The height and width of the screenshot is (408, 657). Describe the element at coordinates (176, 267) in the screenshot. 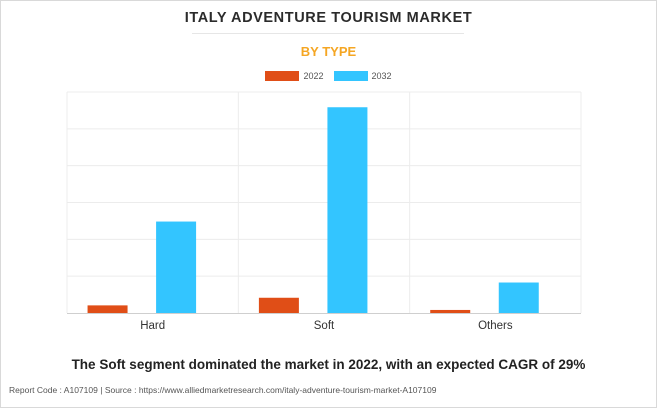

I see `bar-2032-hard` at that location.